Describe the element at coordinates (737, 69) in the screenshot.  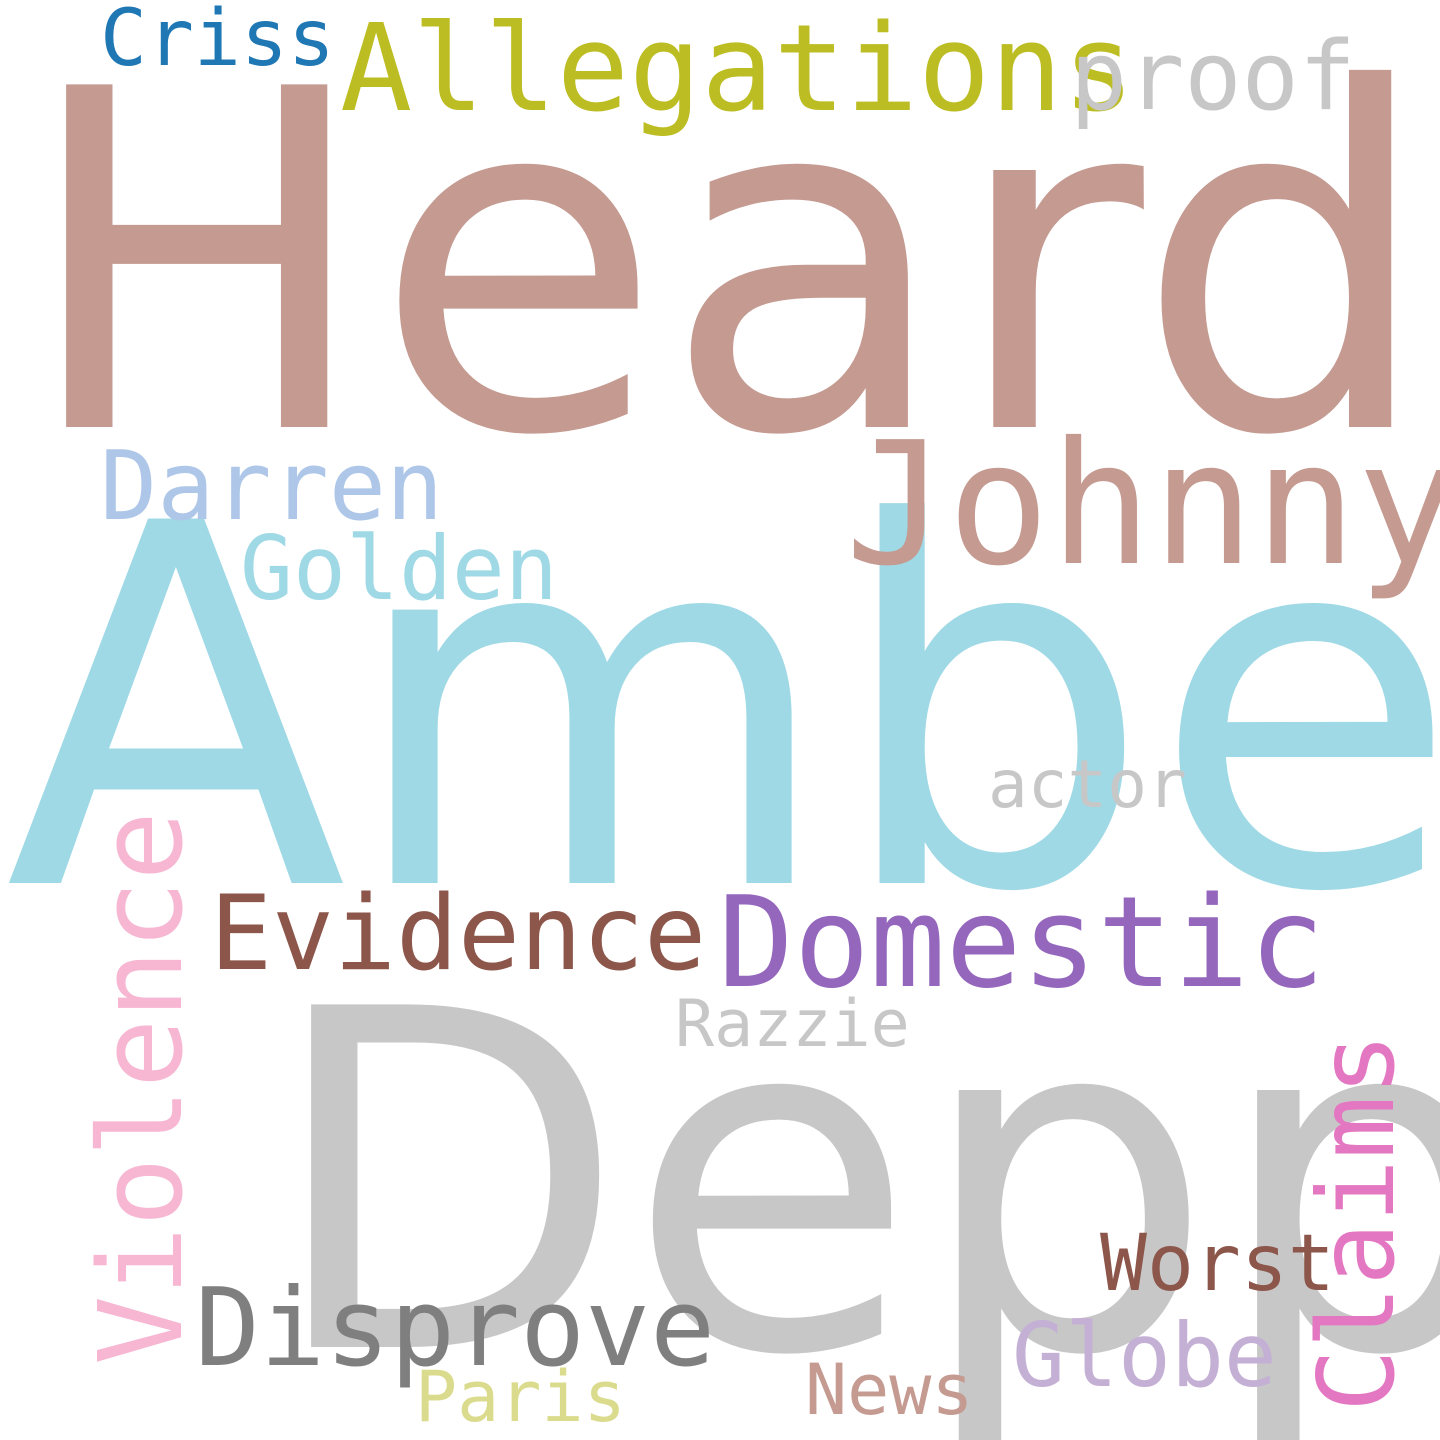
I see `word-allegations: Allegations` at that location.